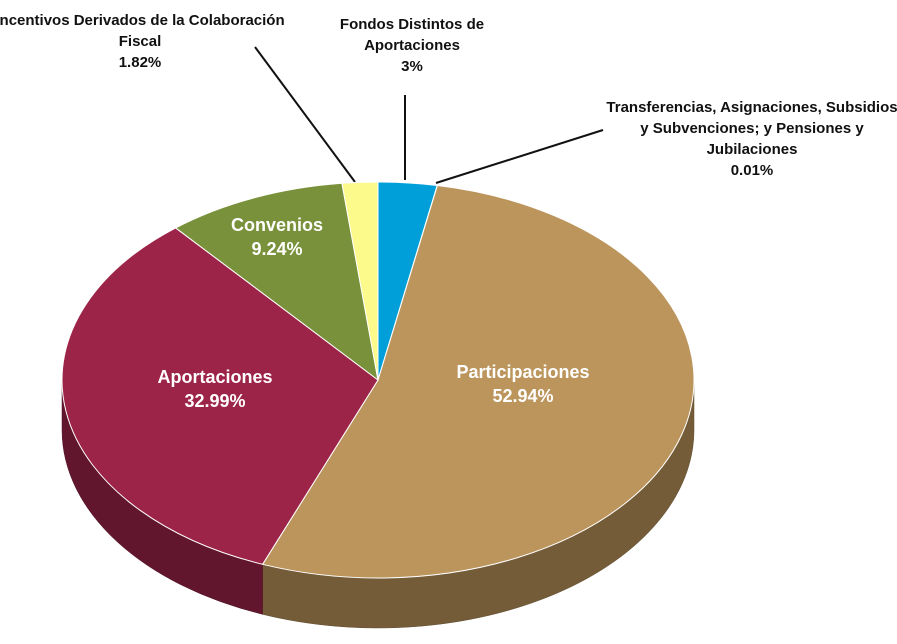 Image resolution: width=897 pixels, height=644 pixels. I want to click on slice-label: Convenios 9.24%, so click(277, 237).